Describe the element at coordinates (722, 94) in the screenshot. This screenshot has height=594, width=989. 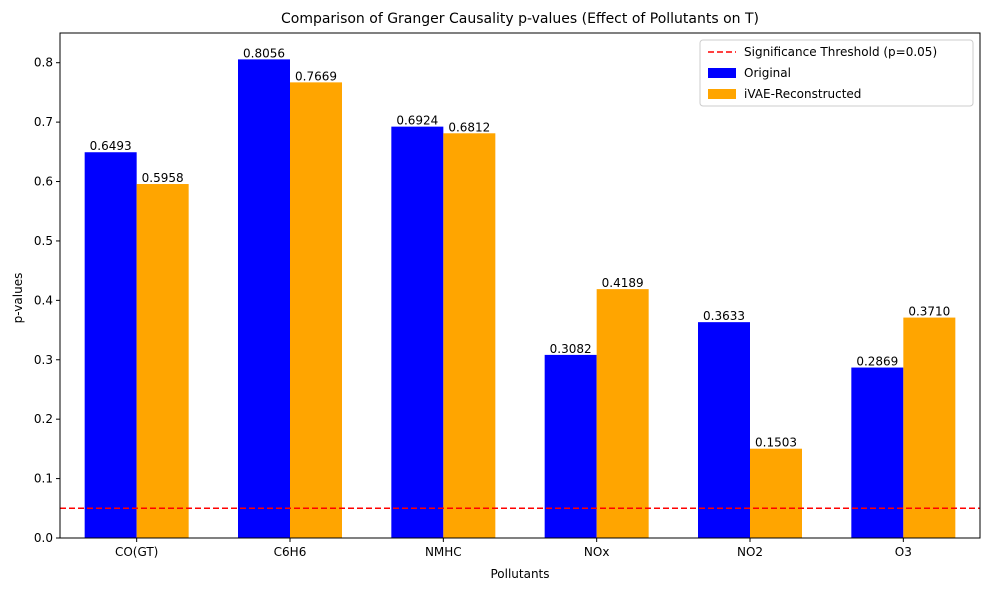
I see `legend-ivae-swatch` at that location.